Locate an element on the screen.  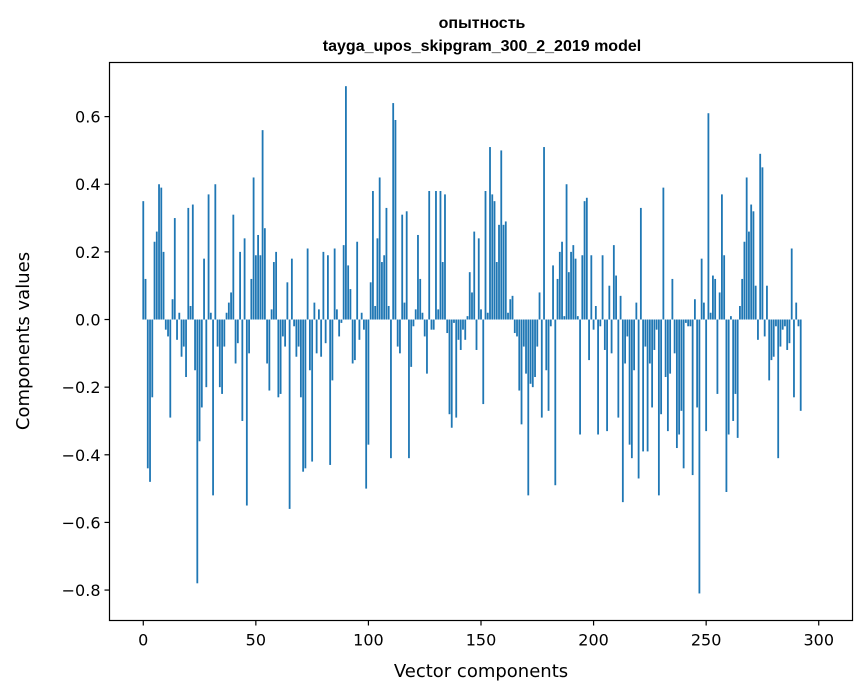
x-tick-label: 0 is located at coordinates (143, 640).